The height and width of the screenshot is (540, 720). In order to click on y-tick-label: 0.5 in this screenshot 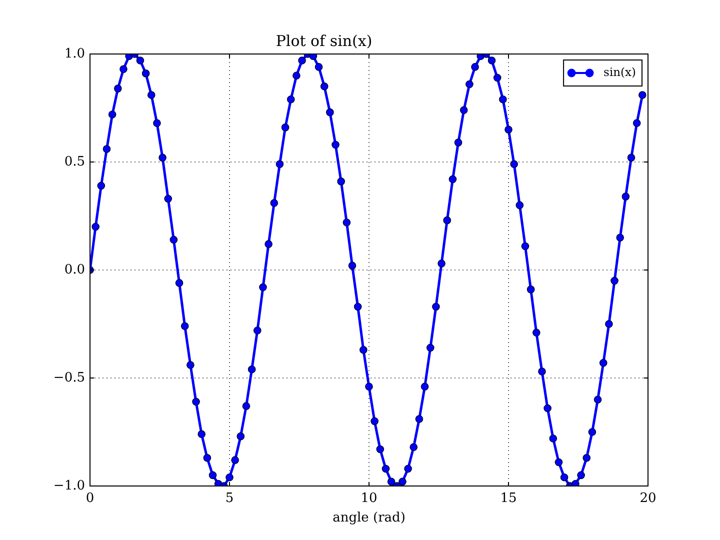, I will do `click(74, 162)`.